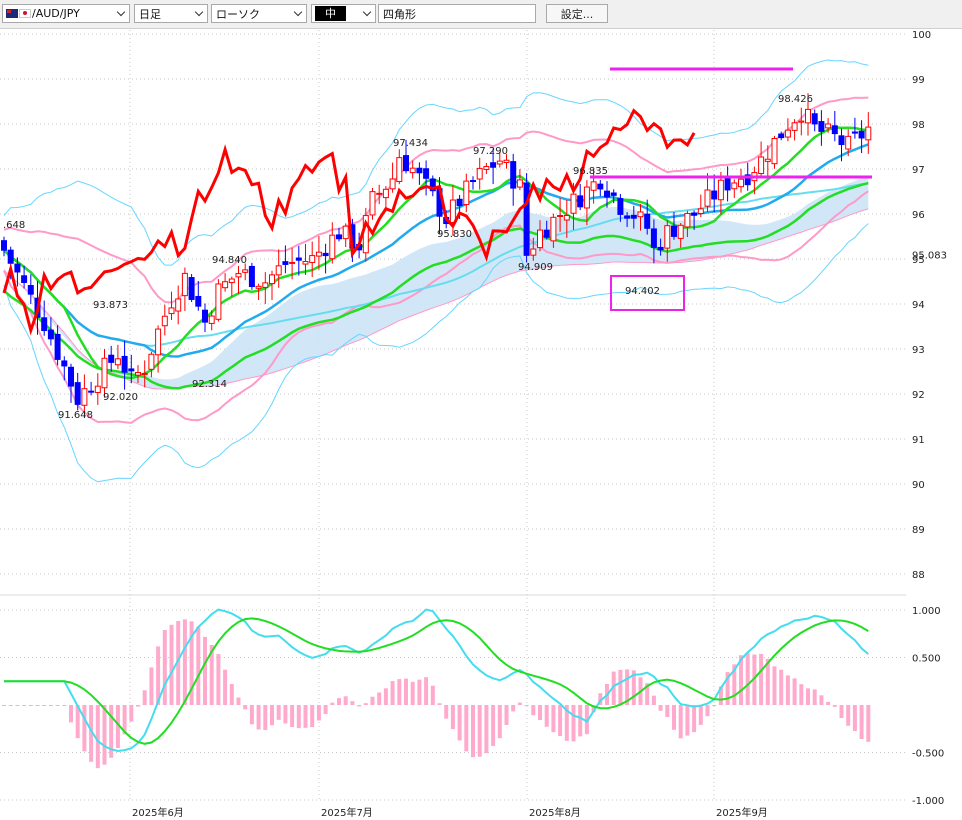 The height and width of the screenshot is (820, 962). What do you see at coordinates (343, 13) in the screenshot?
I see `line-style-select: 中` at bounding box center [343, 13].